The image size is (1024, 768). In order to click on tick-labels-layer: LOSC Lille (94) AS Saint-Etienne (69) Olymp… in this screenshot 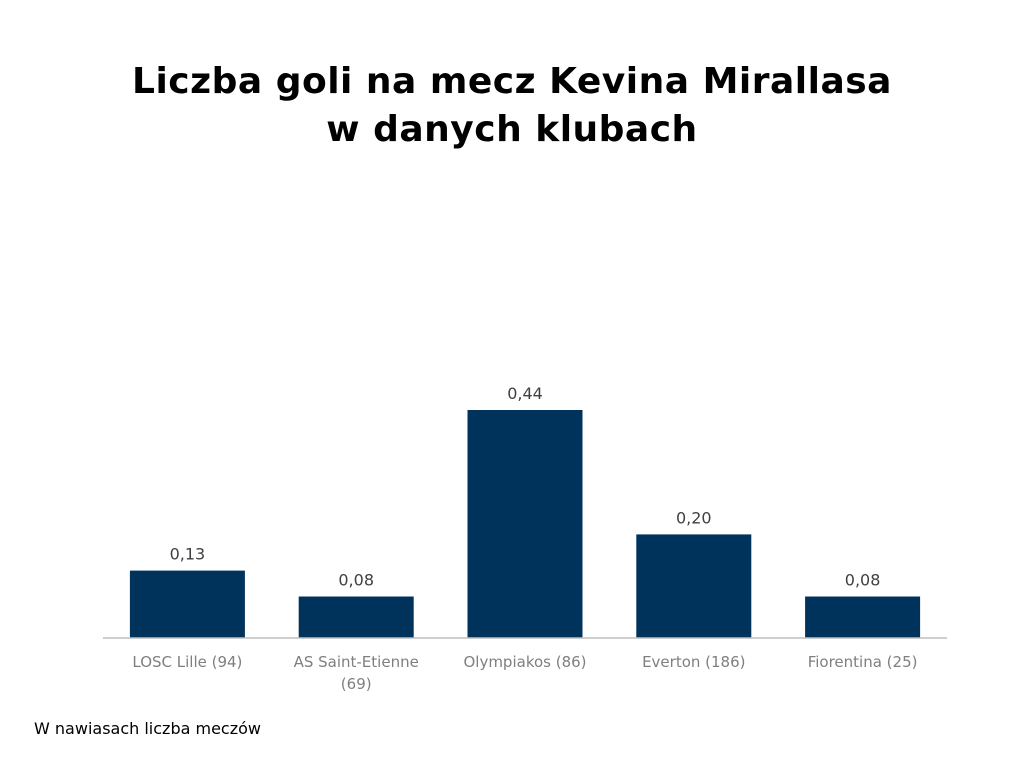, I will do `click(524, 673)`.